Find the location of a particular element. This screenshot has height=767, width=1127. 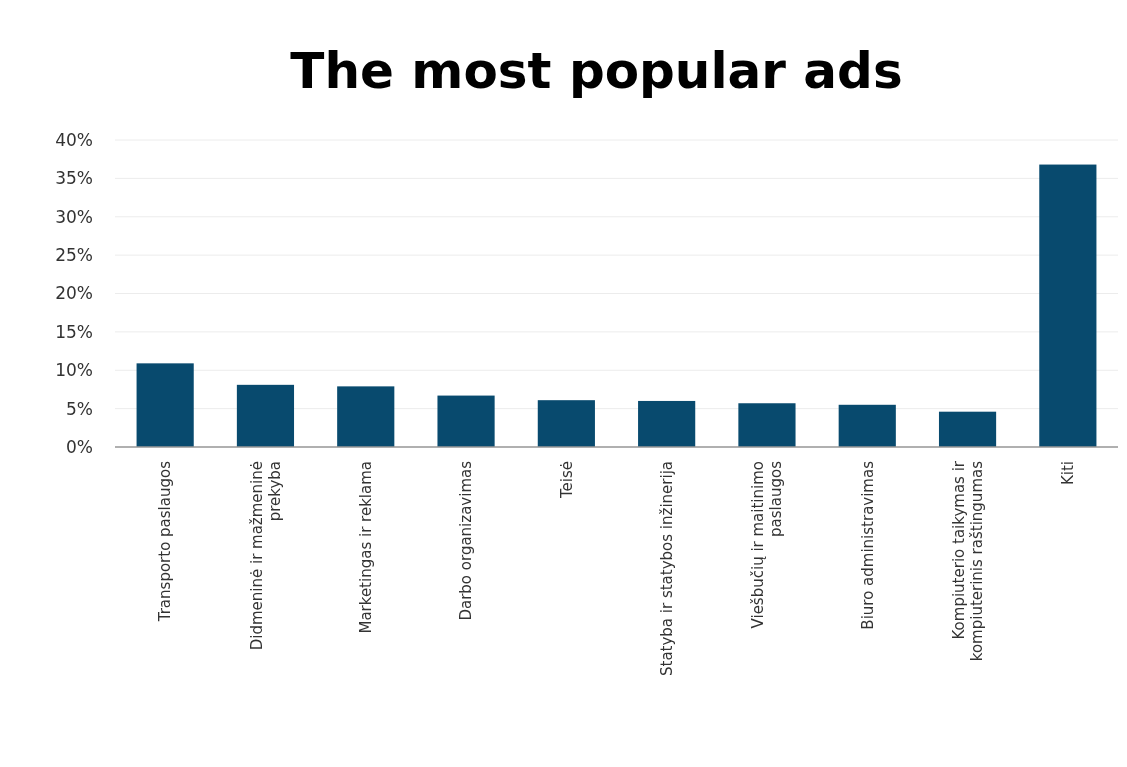

x-tick-label: Viešbučių ir maitinimo paslaugos is located at coordinates (767, 544).